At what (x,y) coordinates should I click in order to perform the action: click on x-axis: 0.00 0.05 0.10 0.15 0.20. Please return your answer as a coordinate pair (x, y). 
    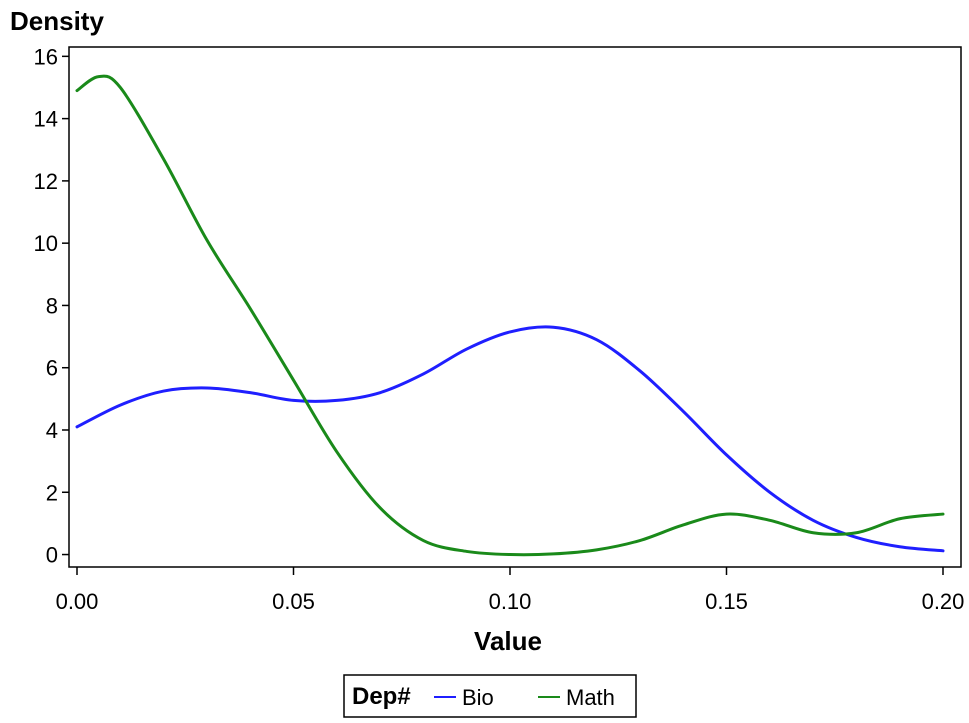
    Looking at the image, I should click on (510, 590).